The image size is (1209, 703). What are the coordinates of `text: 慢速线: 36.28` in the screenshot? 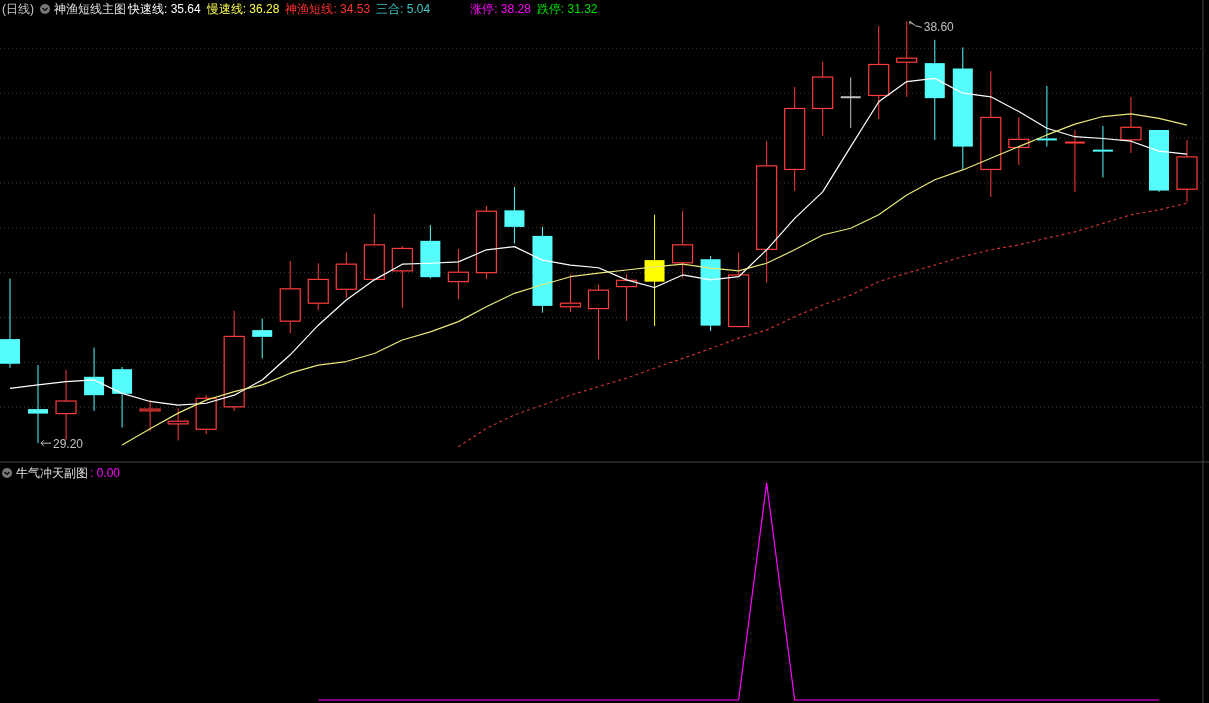 It's located at (242, 9).